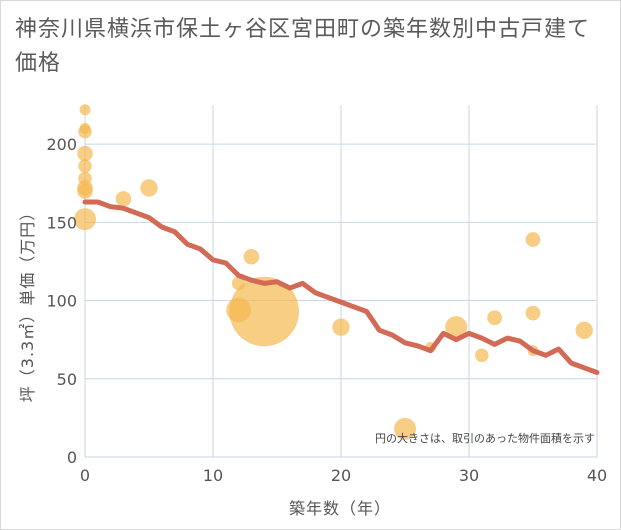  I want to click on y-tick-label: 0, so click(72, 457).